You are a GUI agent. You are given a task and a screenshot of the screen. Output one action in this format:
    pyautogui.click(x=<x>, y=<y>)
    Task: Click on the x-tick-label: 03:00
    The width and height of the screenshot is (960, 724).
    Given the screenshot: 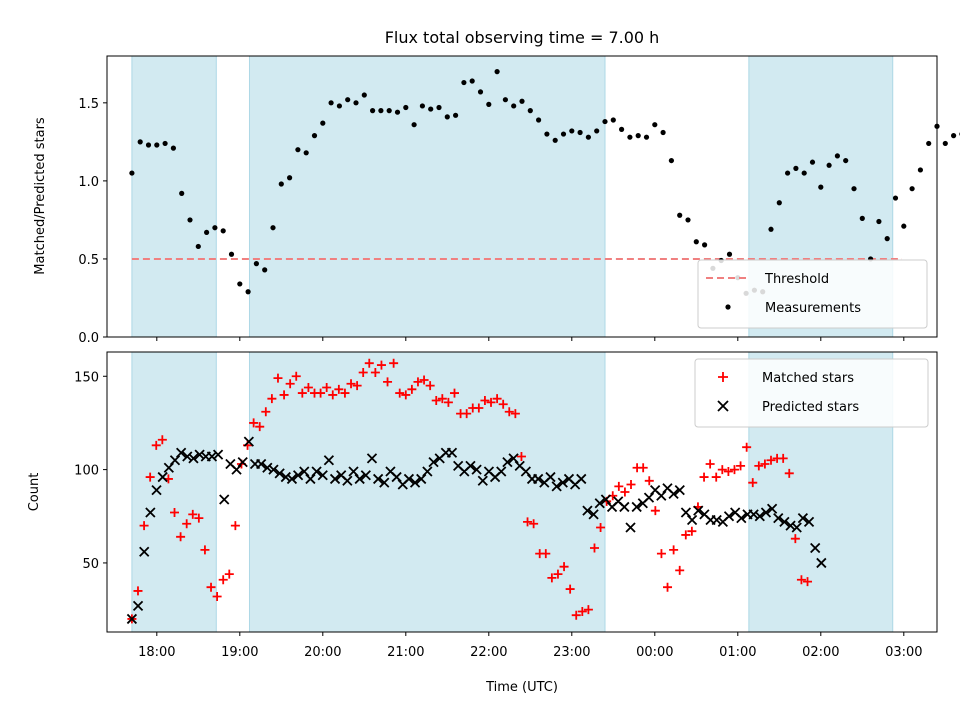 What is the action you would take?
    pyautogui.click(x=903, y=652)
    